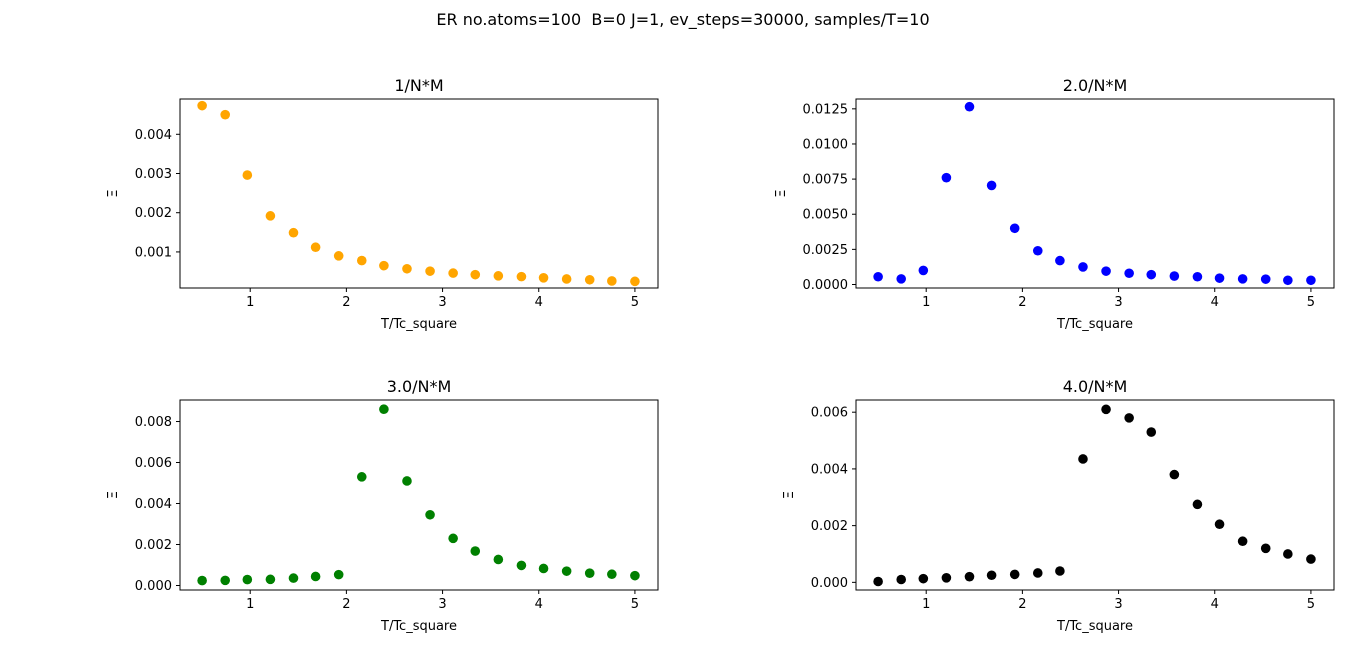  Describe the element at coordinates (418, 85) in the screenshot. I see `subplot-title: 1/N*M` at that location.